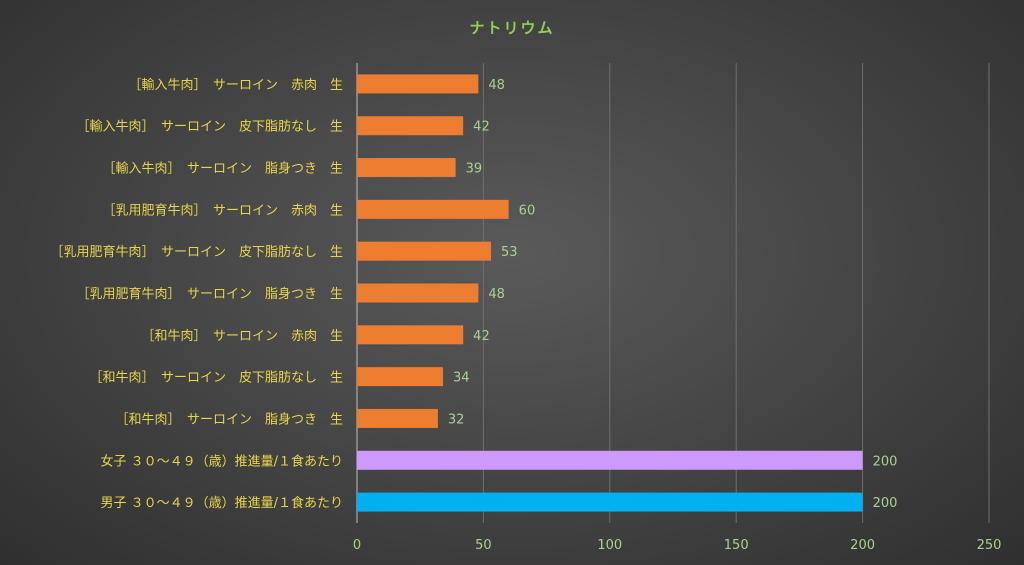  Describe the element at coordinates (456, 419) in the screenshot. I see `data-label: 32` at that location.